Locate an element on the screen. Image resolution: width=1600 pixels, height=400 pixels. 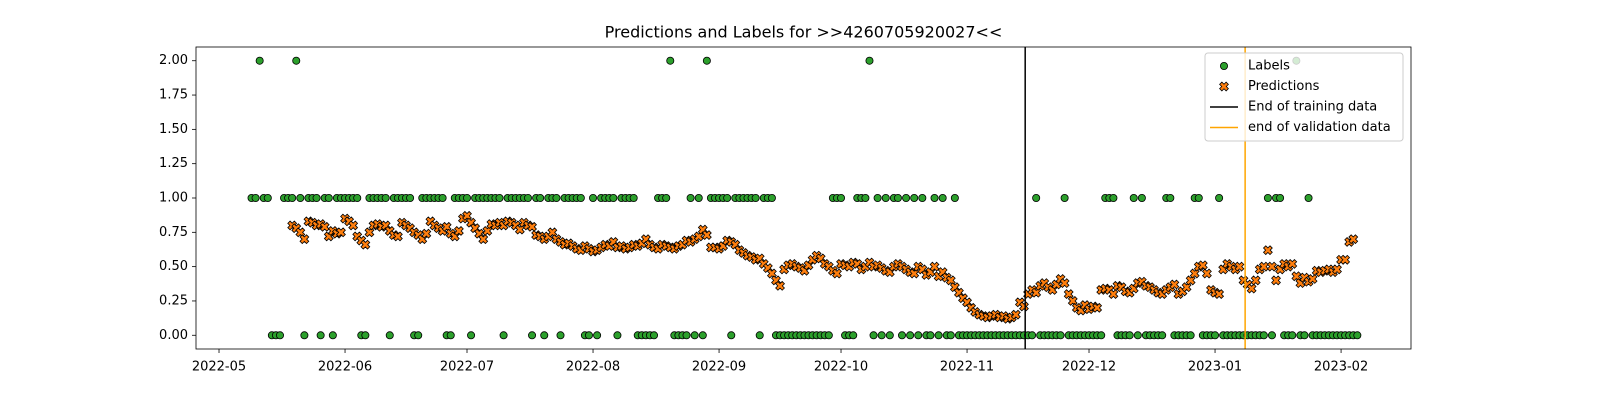
x-tick-label: 2022-05 is located at coordinates (219, 367).